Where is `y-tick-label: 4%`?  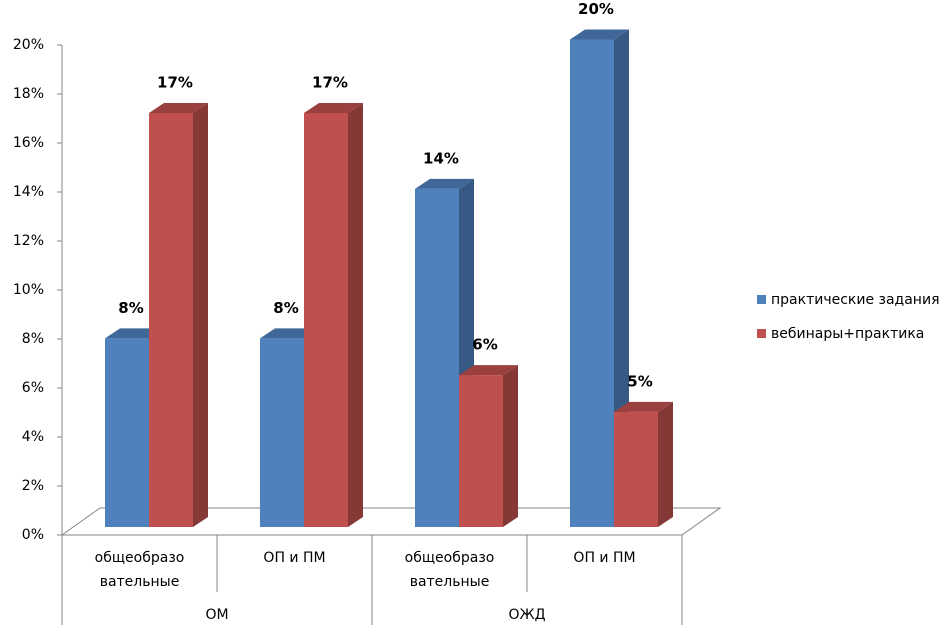
y-tick-label: 4% is located at coordinates (33, 437).